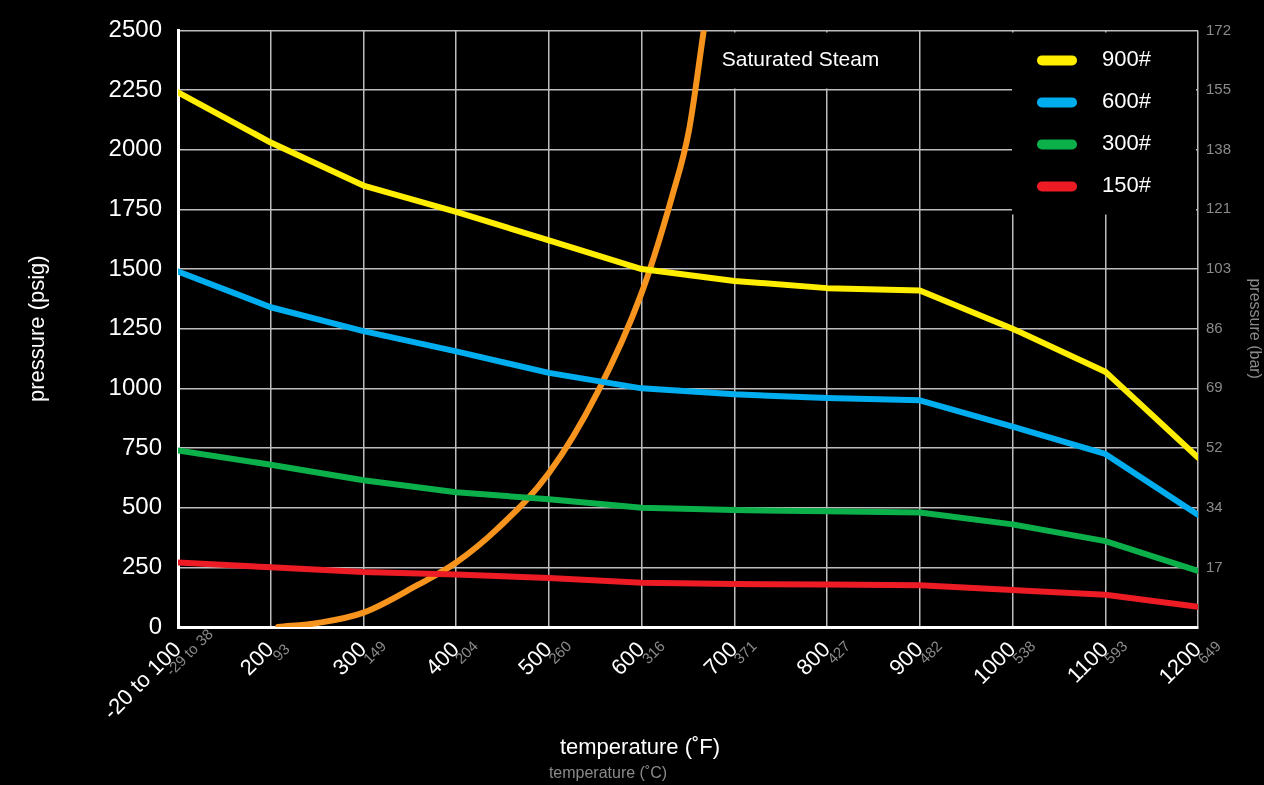  Describe the element at coordinates (1214, 506) in the screenshot. I see `y2-tick-label: 34` at that location.